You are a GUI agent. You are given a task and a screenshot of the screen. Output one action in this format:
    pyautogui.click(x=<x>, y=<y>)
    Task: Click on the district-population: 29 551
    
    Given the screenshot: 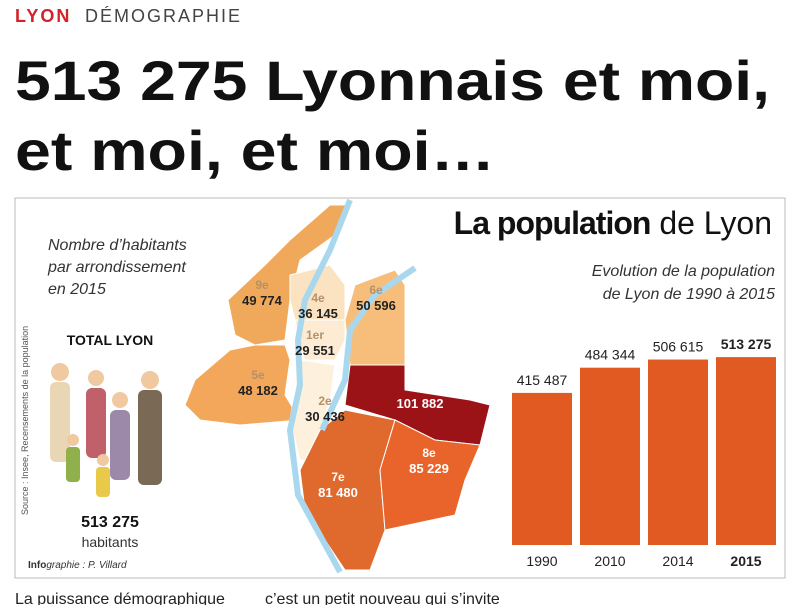 What is the action you would take?
    pyautogui.click(x=315, y=350)
    